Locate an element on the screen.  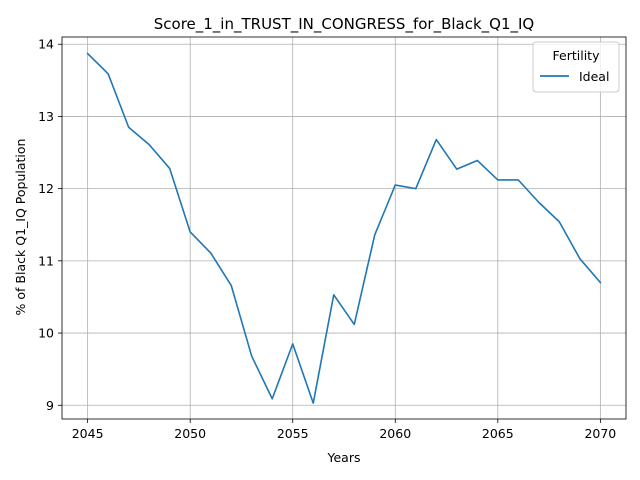
x-tick-label: 2055 is located at coordinates (293, 433).